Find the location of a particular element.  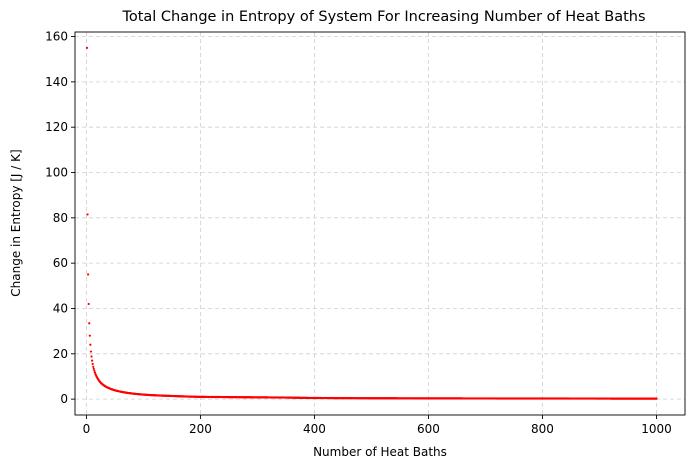

y-tick-label: 160 is located at coordinates (56, 37).